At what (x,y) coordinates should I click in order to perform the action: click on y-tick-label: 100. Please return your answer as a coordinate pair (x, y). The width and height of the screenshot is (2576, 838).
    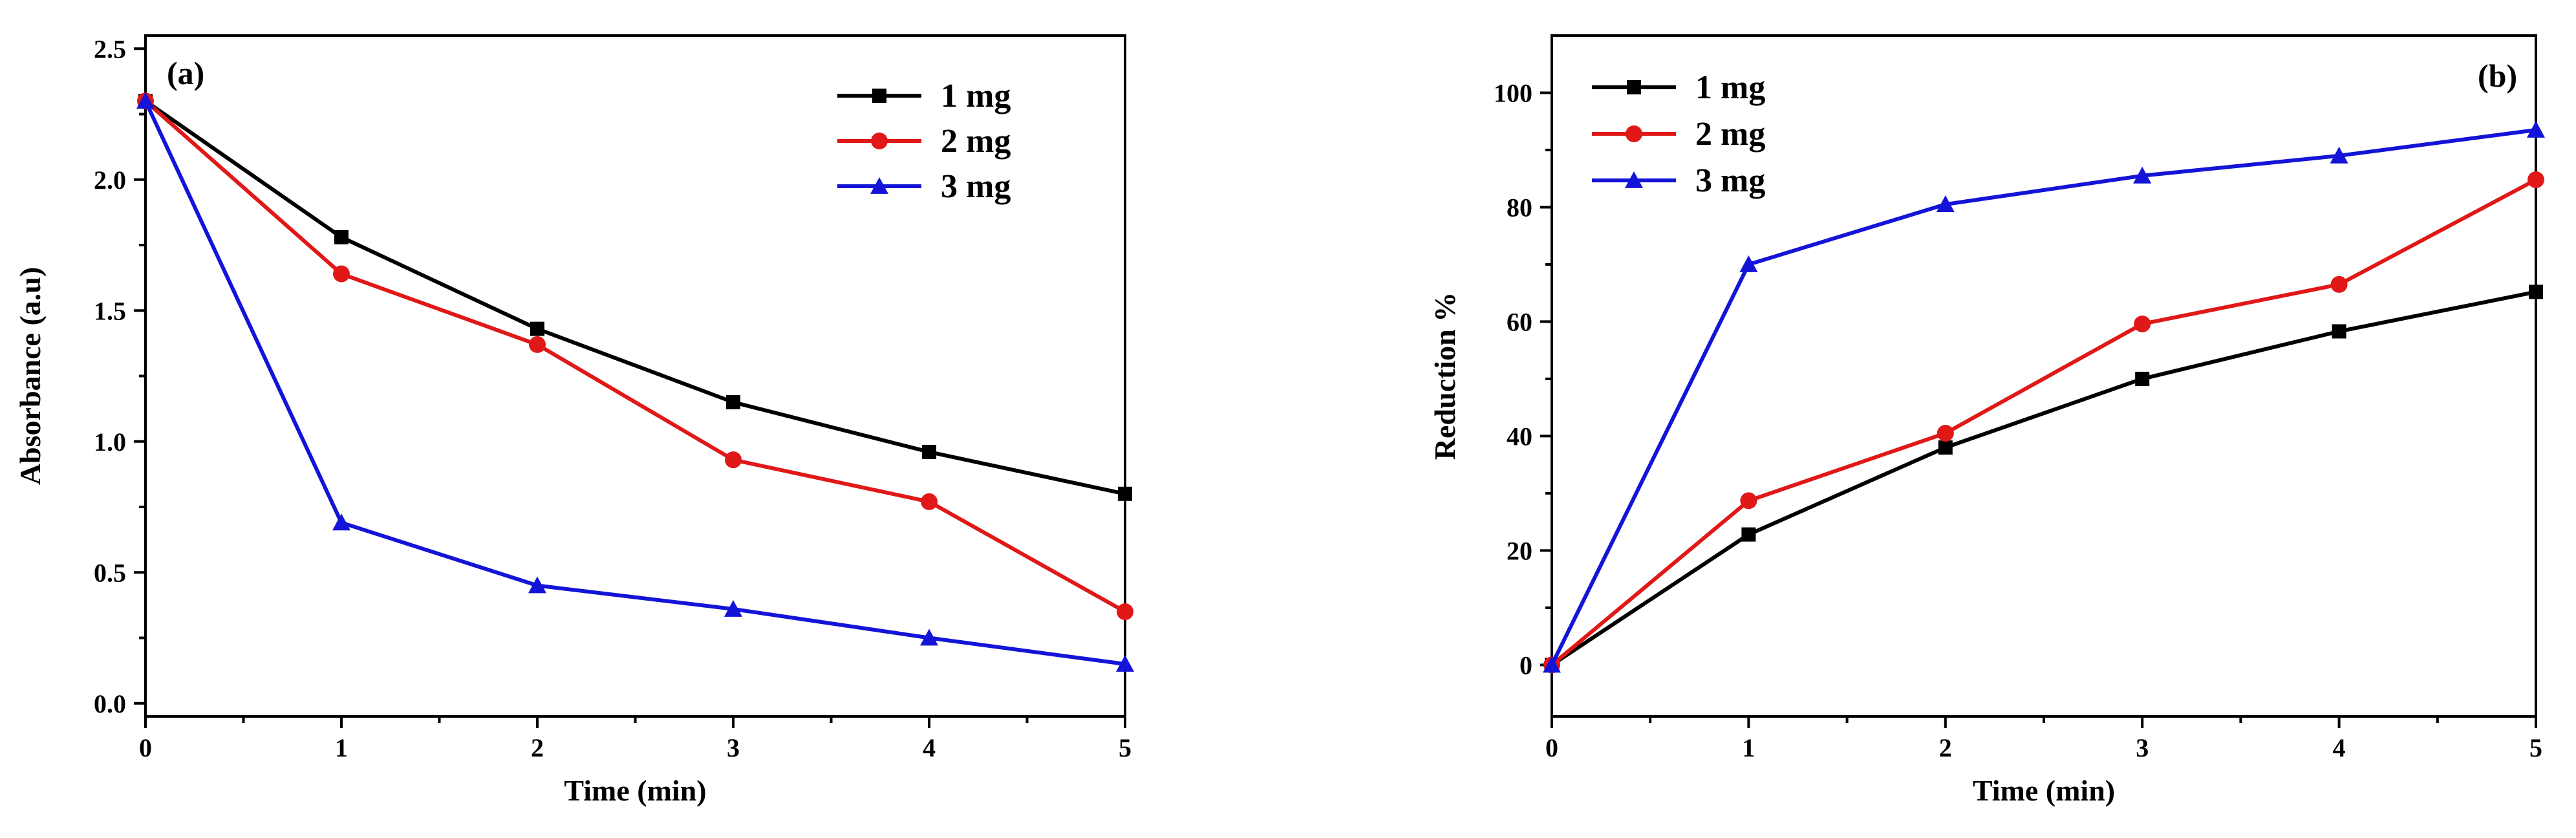
    Looking at the image, I should click on (1513, 92).